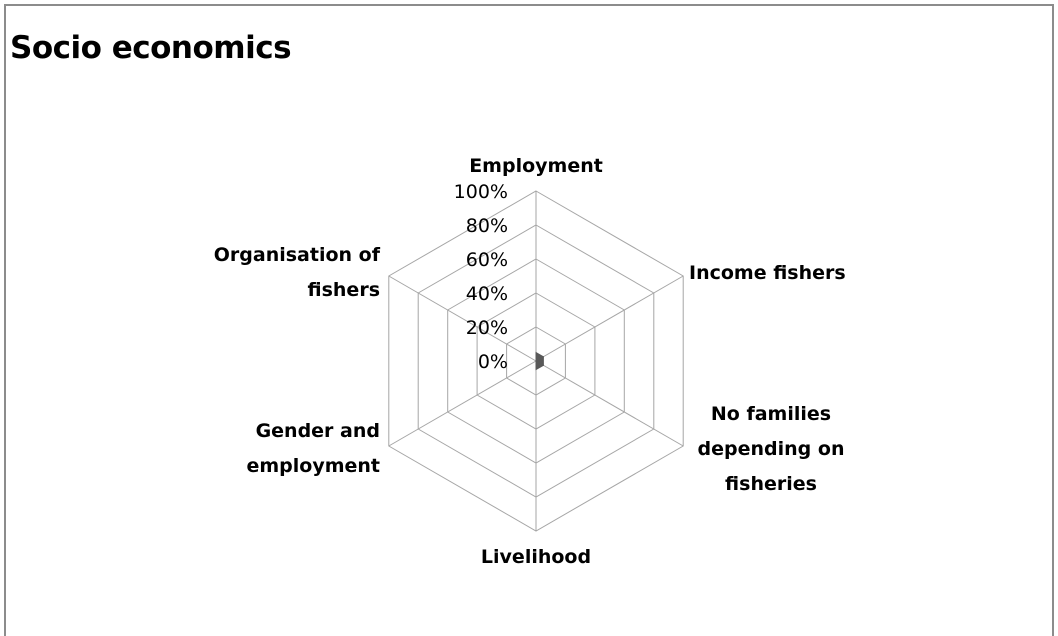 This screenshot has height=636, width=1058. What do you see at coordinates (297, 255) in the screenshot?
I see `axis-label-line: Organisation of` at bounding box center [297, 255].